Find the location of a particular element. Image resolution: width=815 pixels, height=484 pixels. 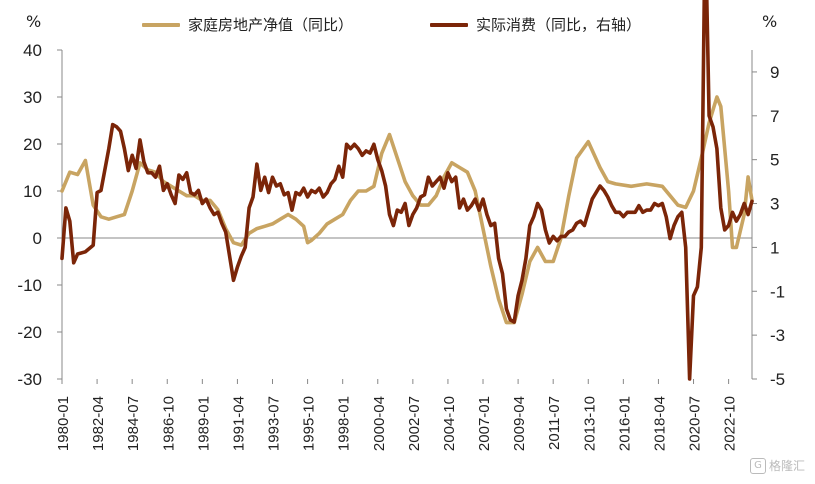

legend: 家庭房地产净值（同比） 实际消费（同比，右轴） is located at coordinates (407, 25).